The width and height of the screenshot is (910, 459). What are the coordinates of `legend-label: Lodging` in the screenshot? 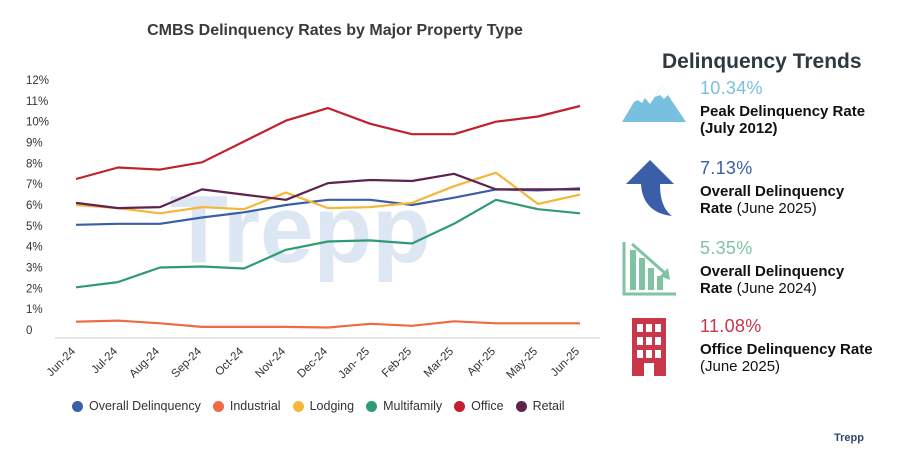 It's located at (332, 406).